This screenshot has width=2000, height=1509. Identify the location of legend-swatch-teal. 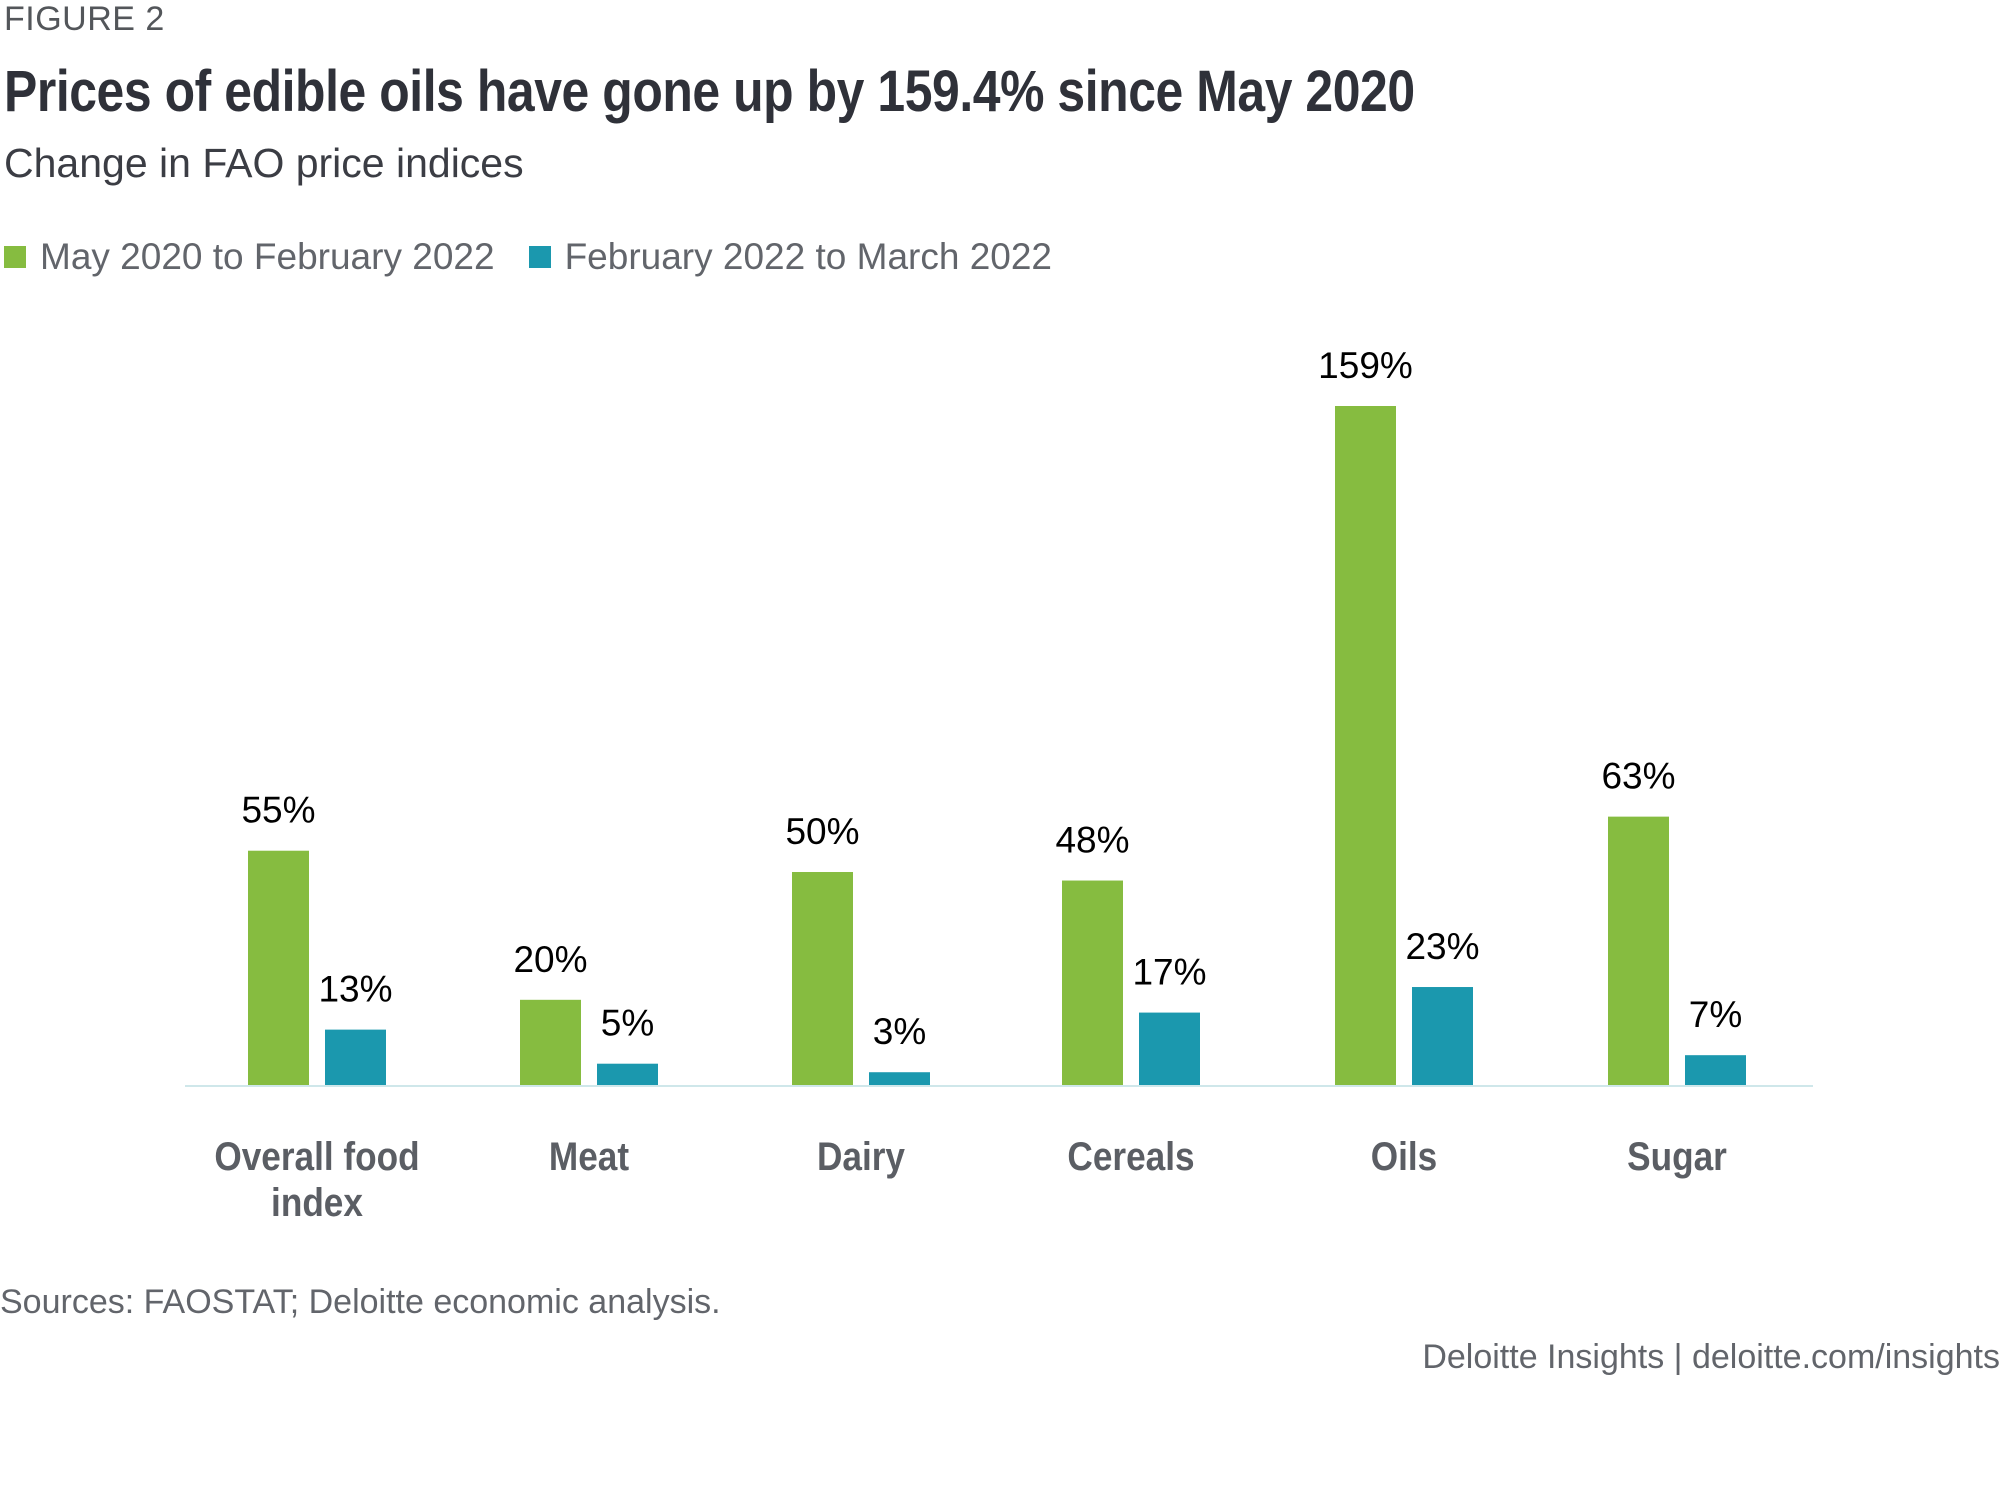
(539, 257).